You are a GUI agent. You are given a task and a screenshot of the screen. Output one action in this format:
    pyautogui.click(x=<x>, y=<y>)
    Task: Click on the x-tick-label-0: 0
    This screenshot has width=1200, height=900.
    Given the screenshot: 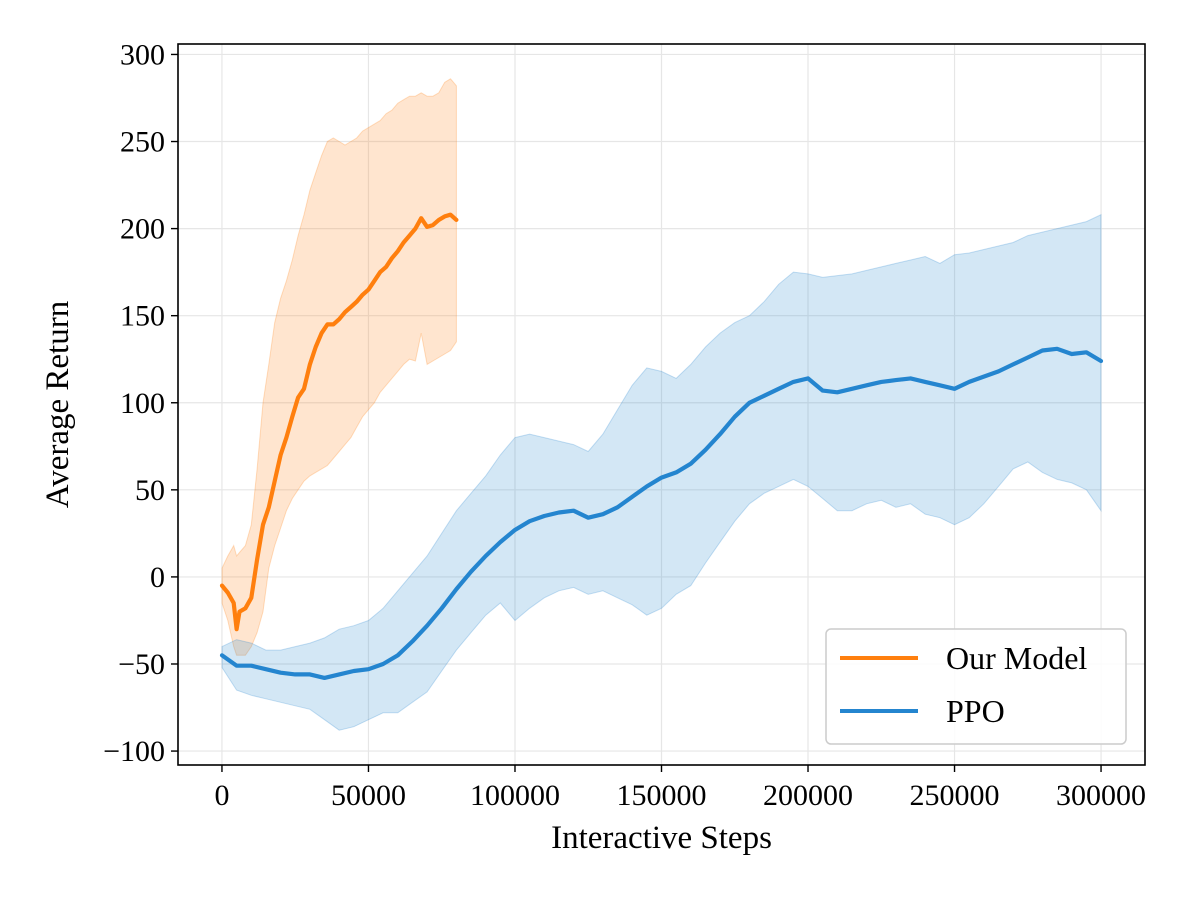 What is the action you would take?
    pyautogui.click(x=221, y=795)
    